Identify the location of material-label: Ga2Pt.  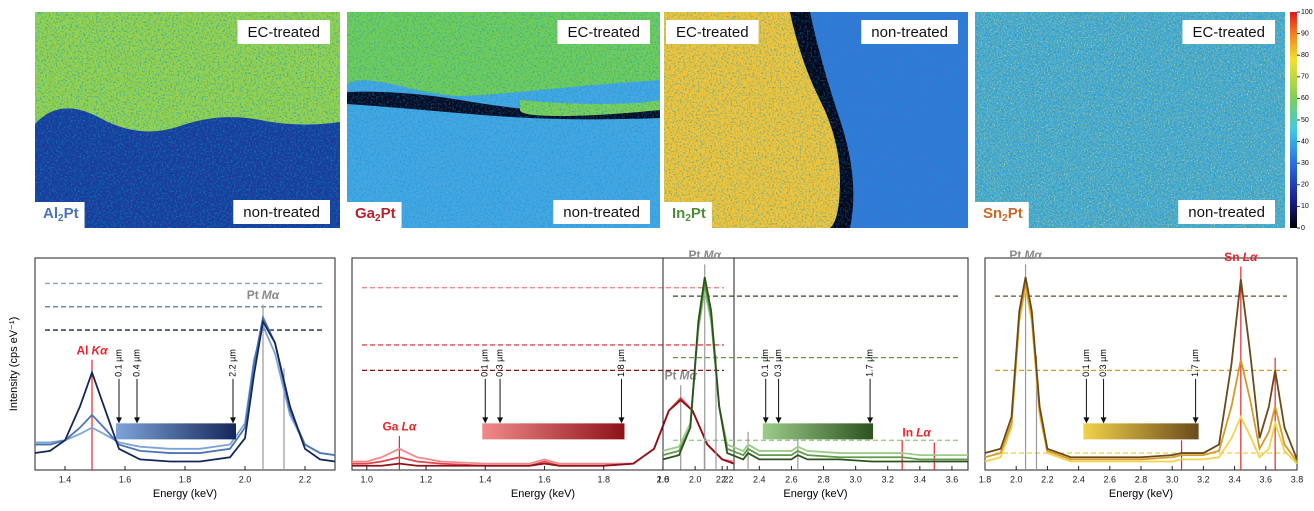
(374, 215).